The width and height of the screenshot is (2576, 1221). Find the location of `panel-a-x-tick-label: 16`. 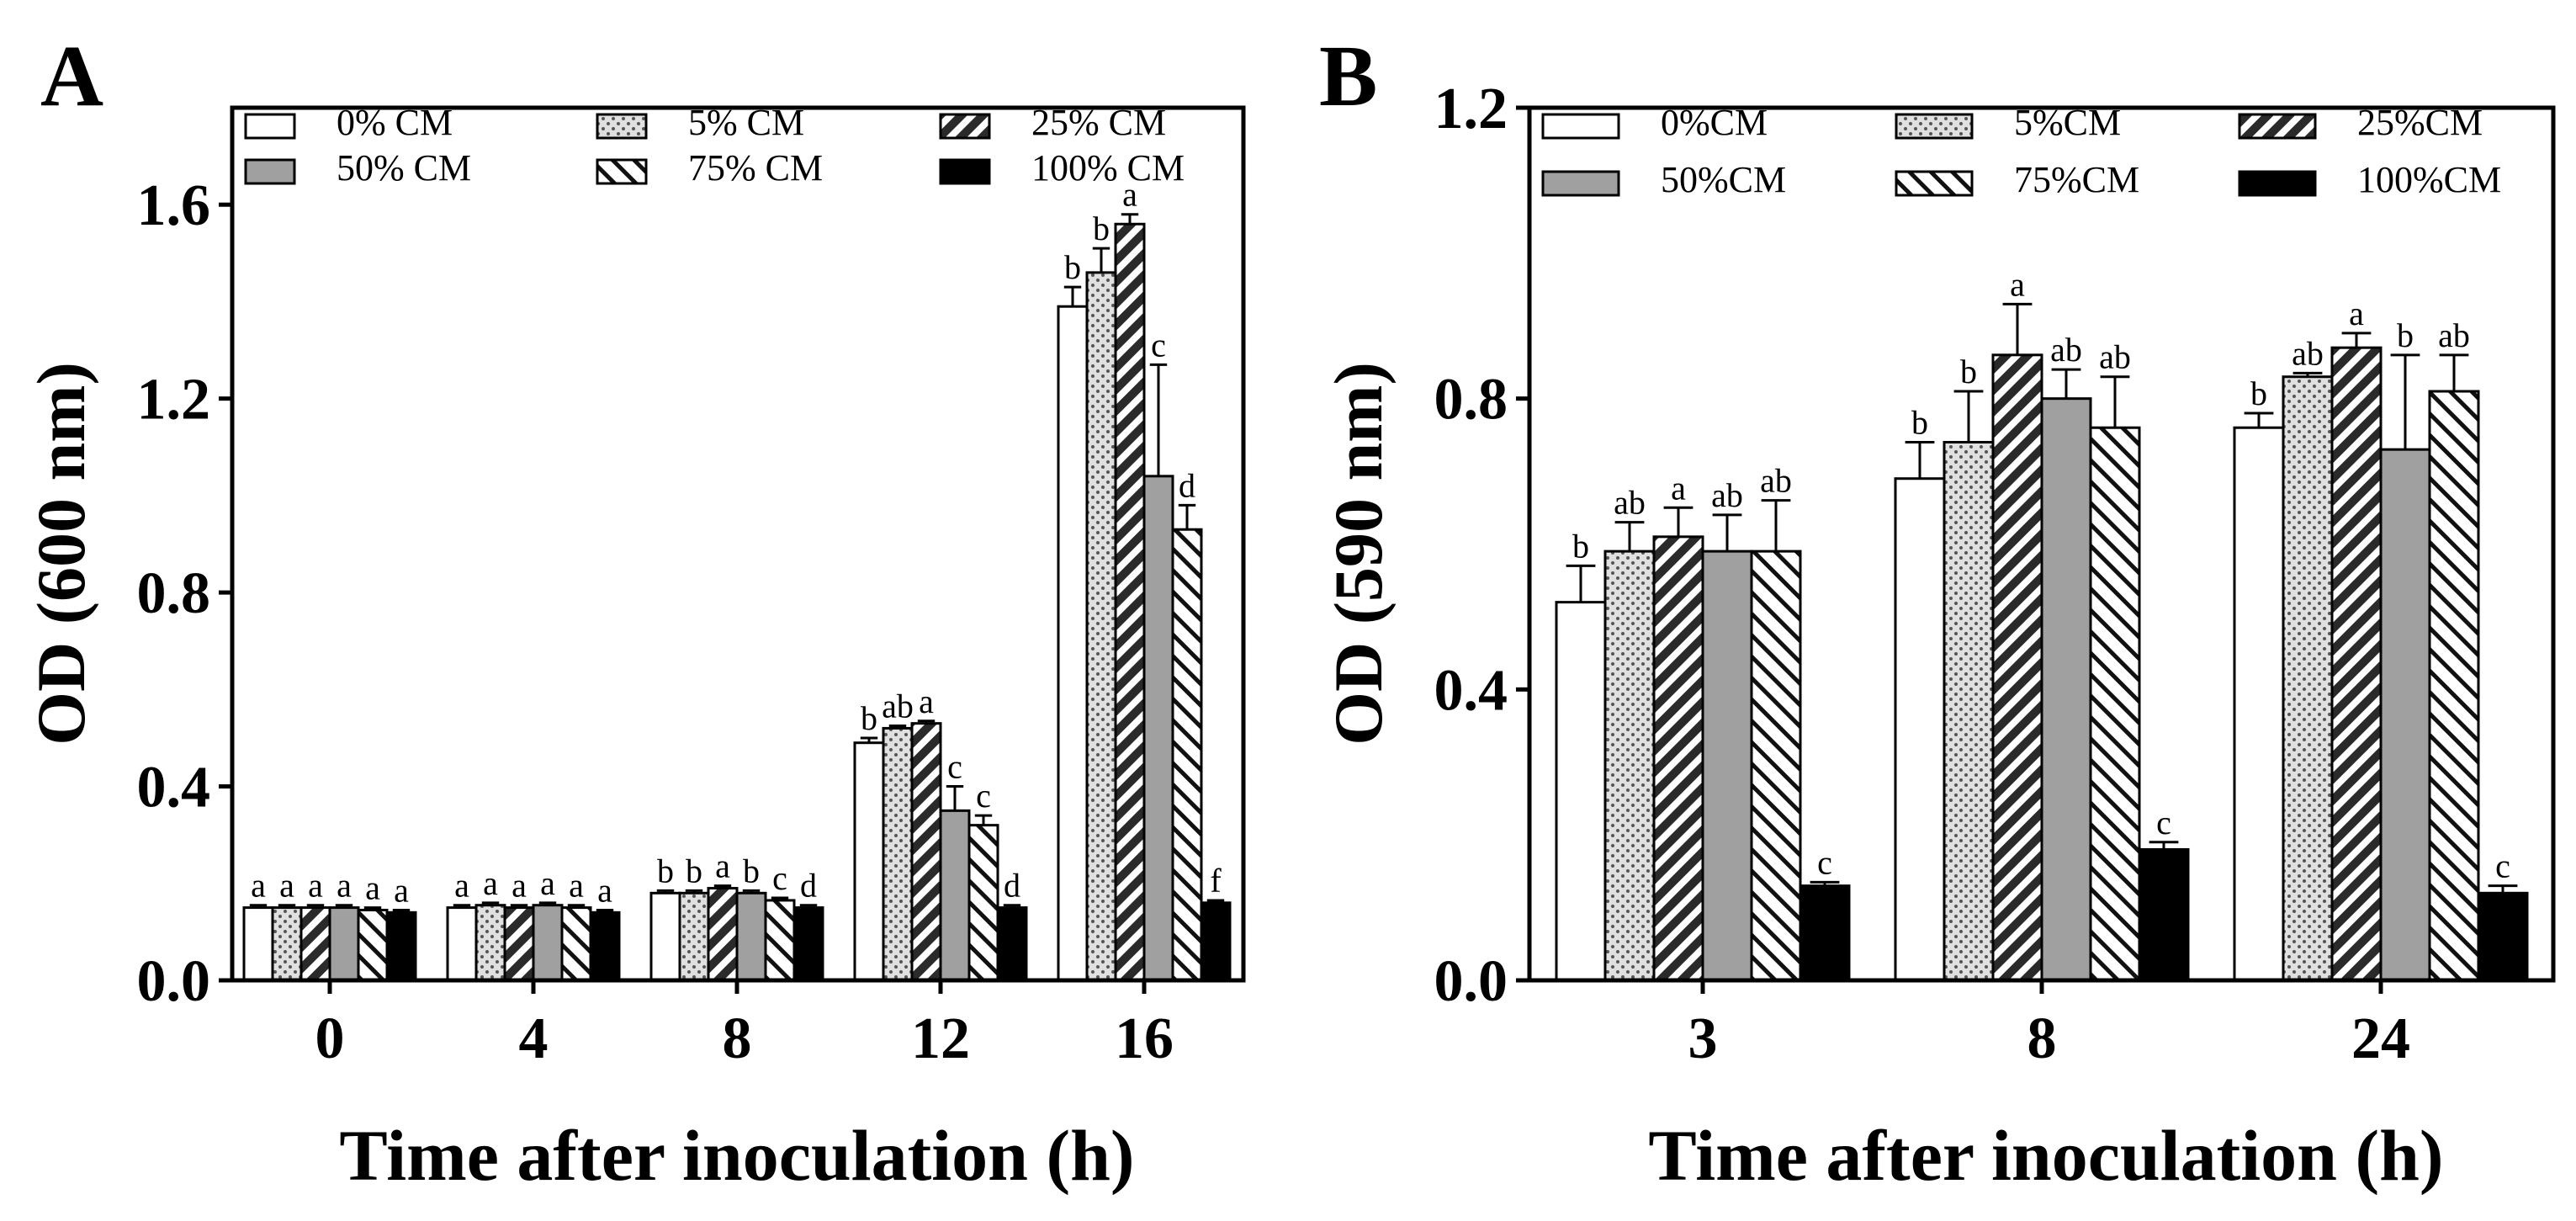

panel-a-x-tick-label: 16 is located at coordinates (1144, 1038).